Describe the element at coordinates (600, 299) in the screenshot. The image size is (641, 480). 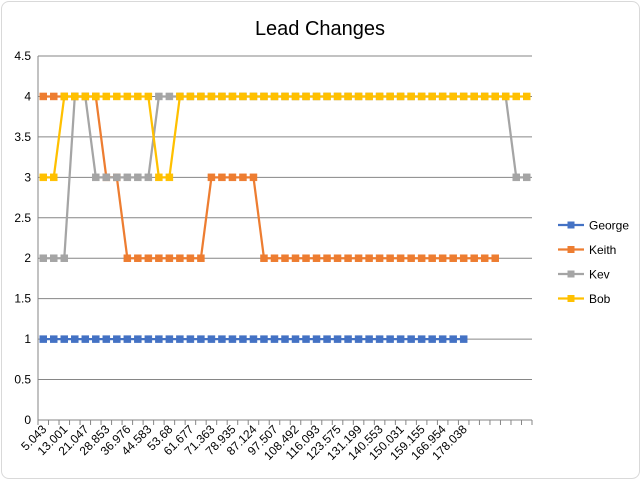
I see `legend-label: Bob` at that location.